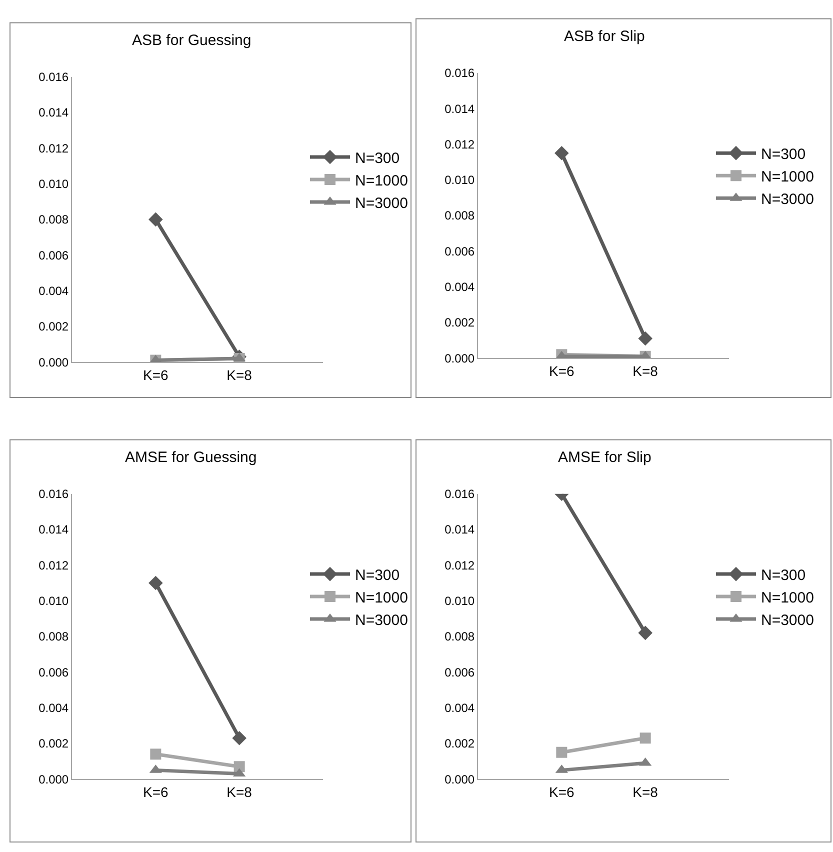 The image size is (833, 852). What do you see at coordinates (605, 457) in the screenshot?
I see `chart-title: AMSE for Slip` at bounding box center [605, 457].